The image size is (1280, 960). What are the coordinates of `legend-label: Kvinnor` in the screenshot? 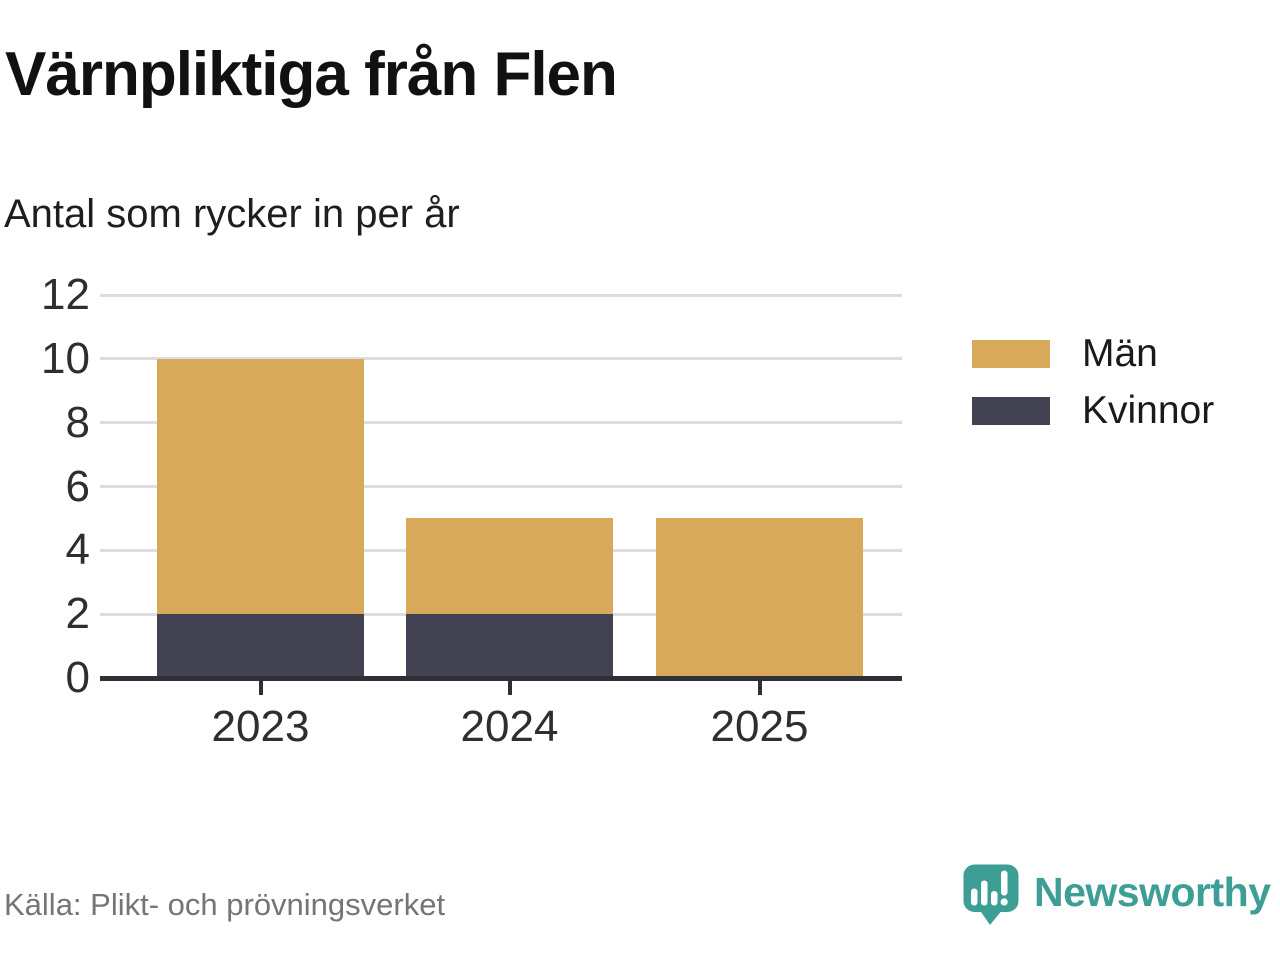 It's located at (1148, 410).